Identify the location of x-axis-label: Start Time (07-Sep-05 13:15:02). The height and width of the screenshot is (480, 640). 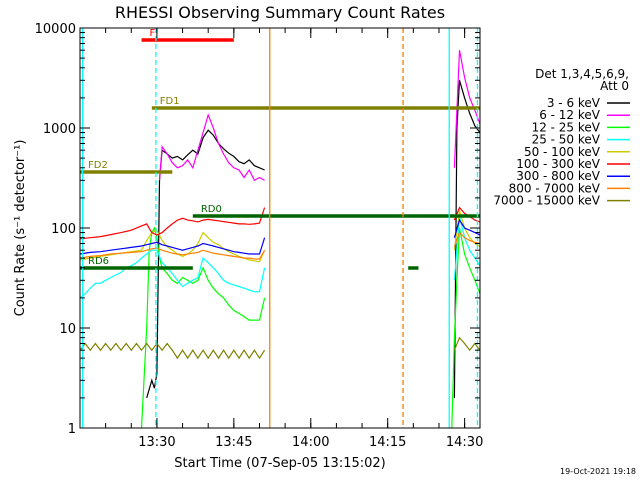
(279, 463).